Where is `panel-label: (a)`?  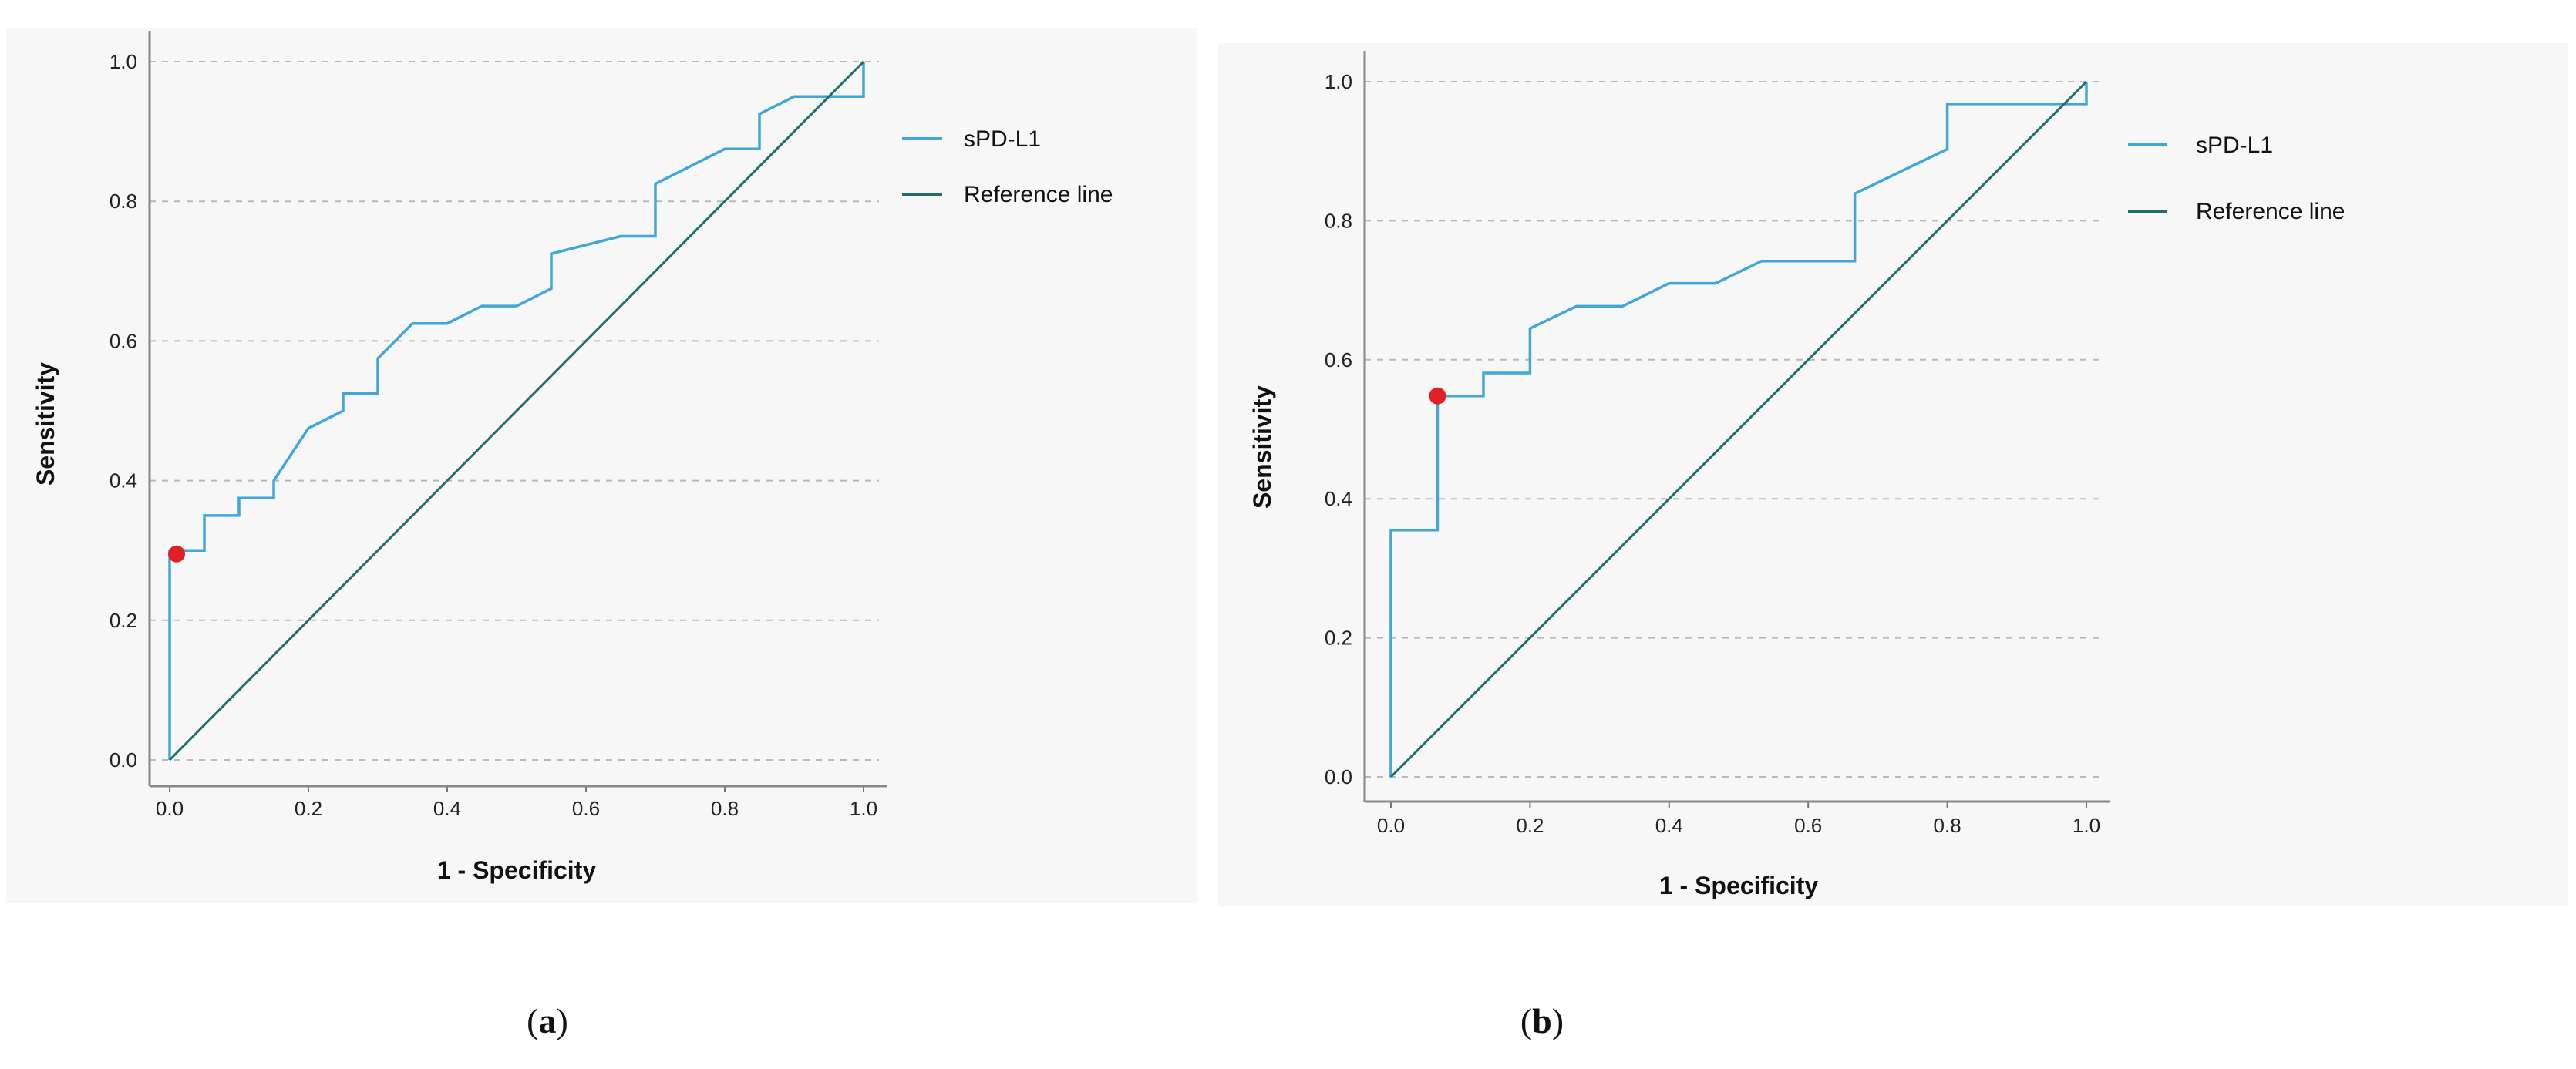 panel-label: (a) is located at coordinates (548, 1020).